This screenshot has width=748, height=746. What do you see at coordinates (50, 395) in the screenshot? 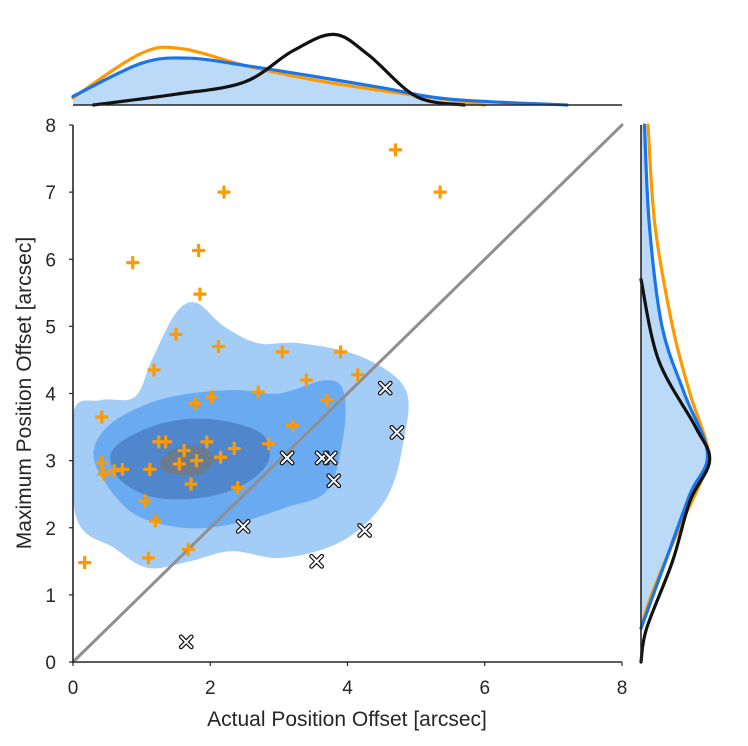
I see `y-tick-label: 4` at bounding box center [50, 395].